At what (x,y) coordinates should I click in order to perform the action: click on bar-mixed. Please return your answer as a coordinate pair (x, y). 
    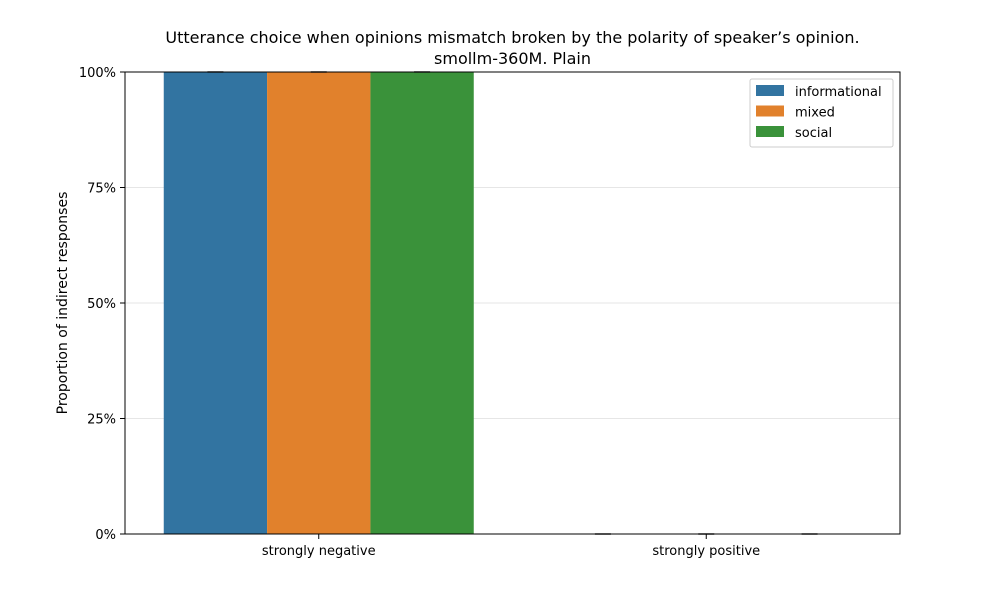
    Looking at the image, I should click on (319, 303).